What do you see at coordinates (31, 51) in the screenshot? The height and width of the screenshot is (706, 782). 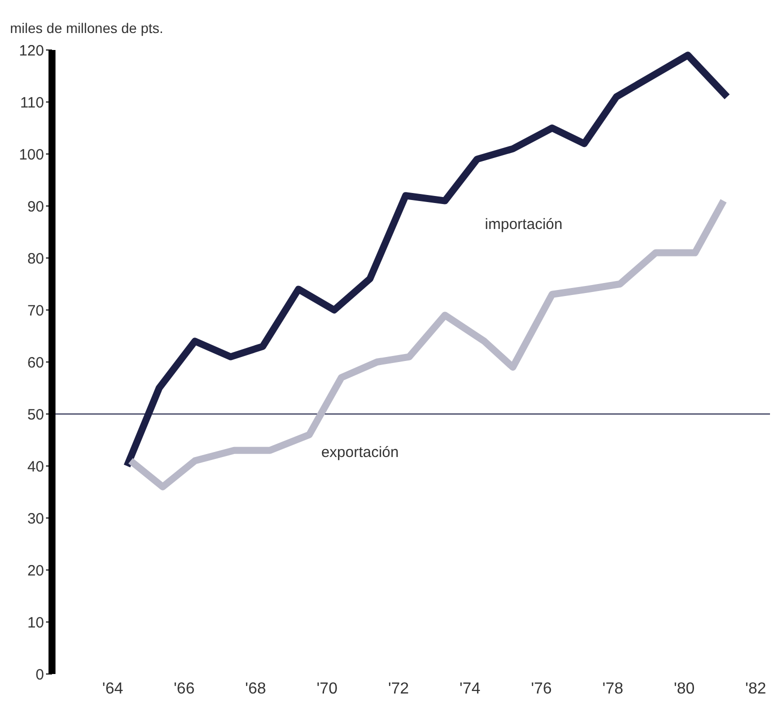 I see `y-tick-label: 120` at bounding box center [31, 51].